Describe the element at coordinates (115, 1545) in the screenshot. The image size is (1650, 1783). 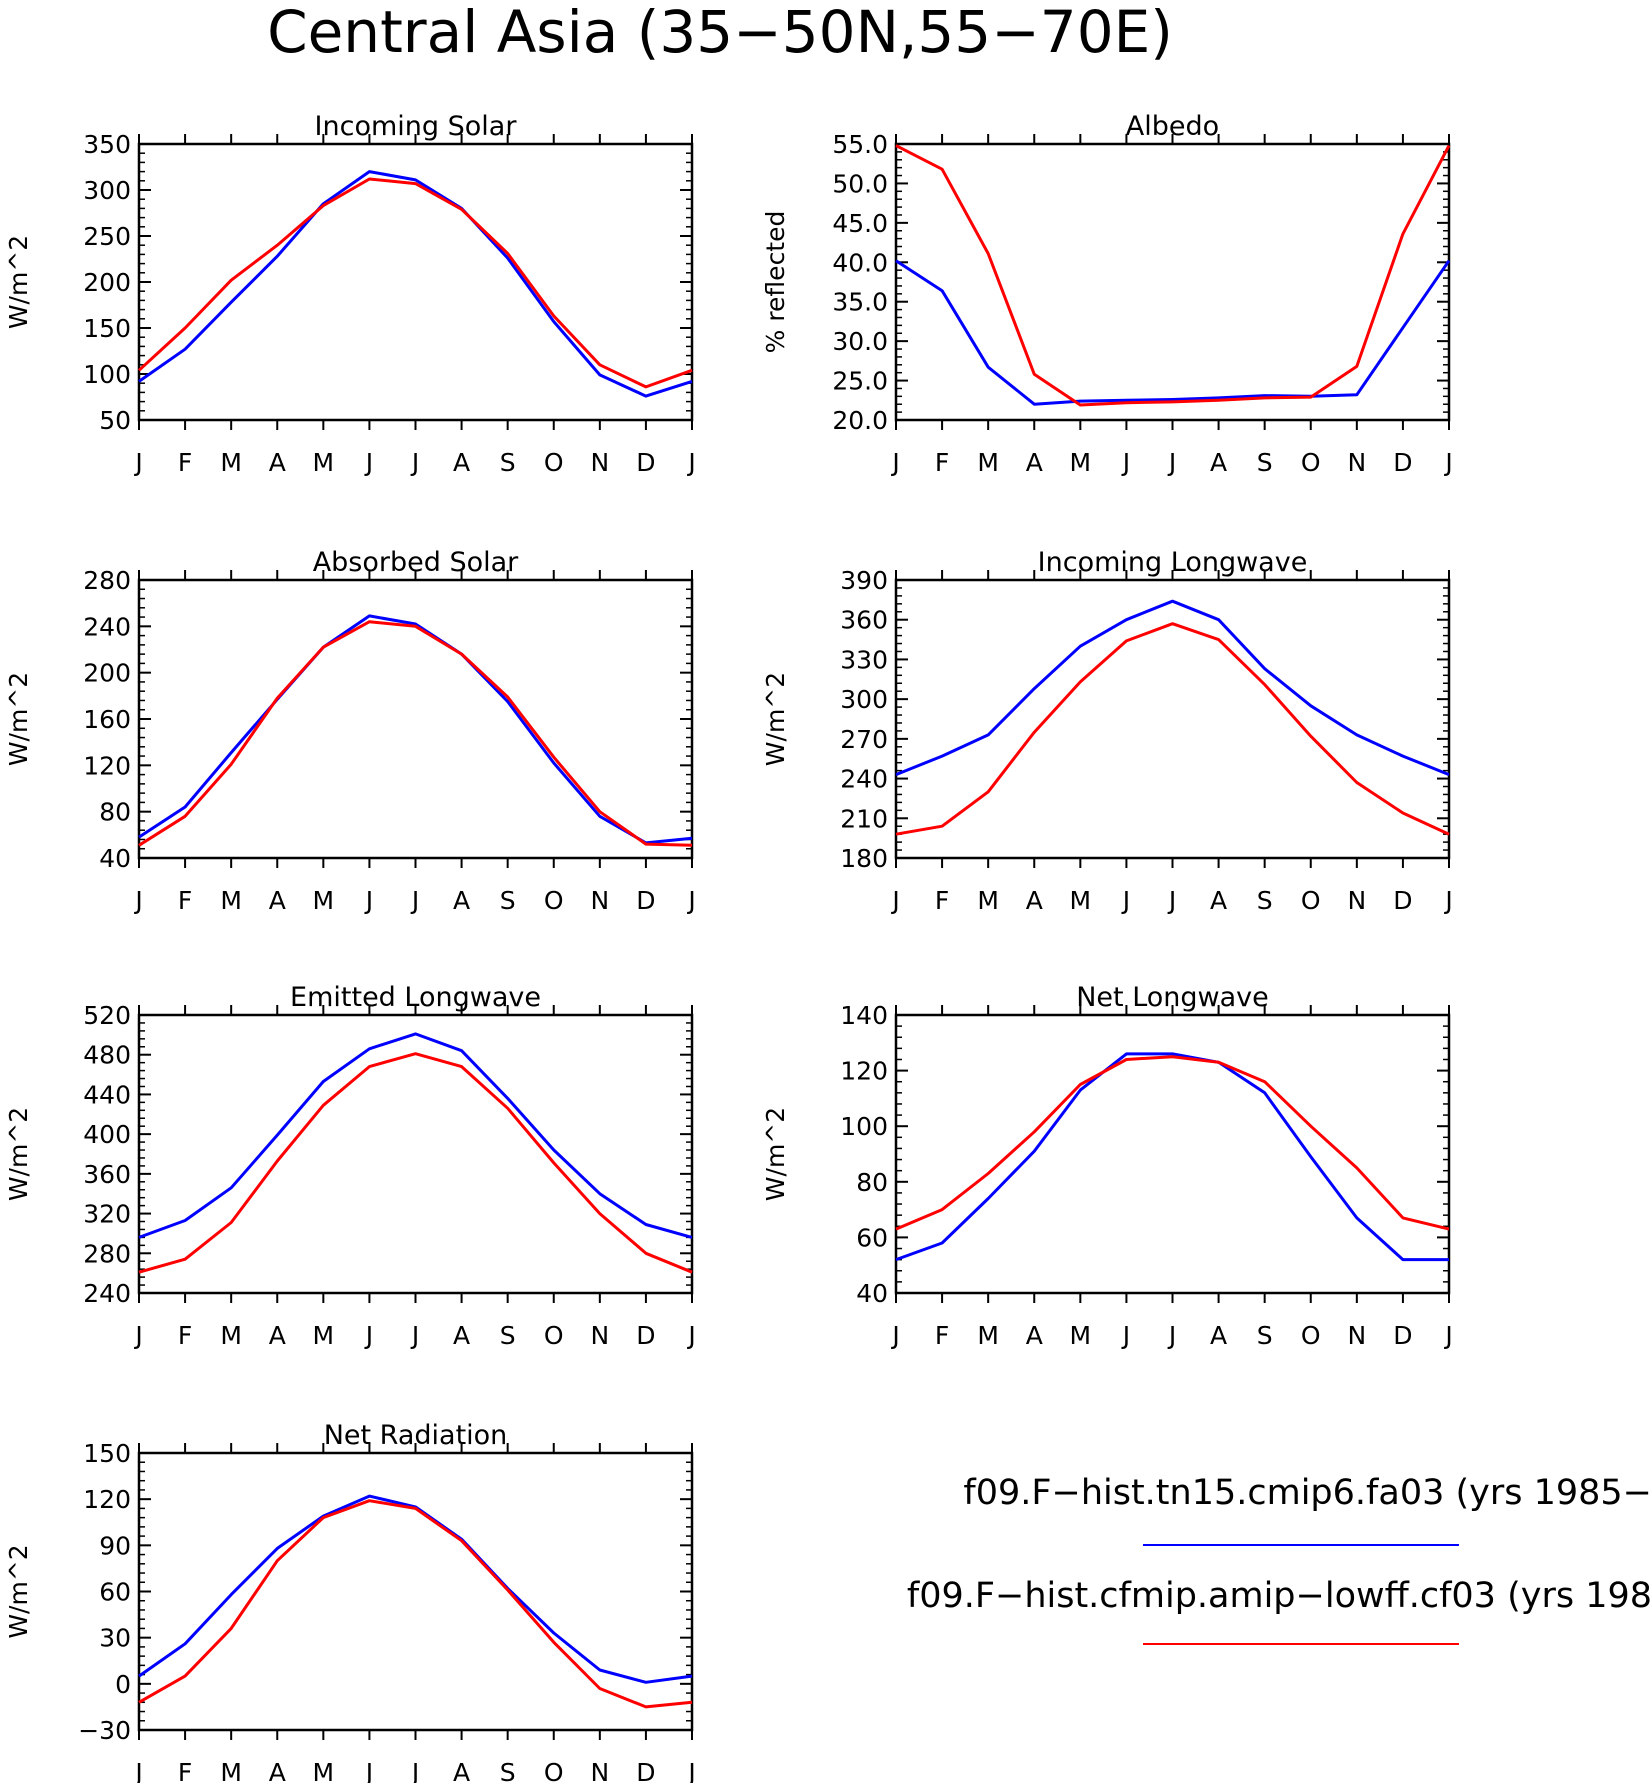
I see `y-tick-label: 90` at that location.